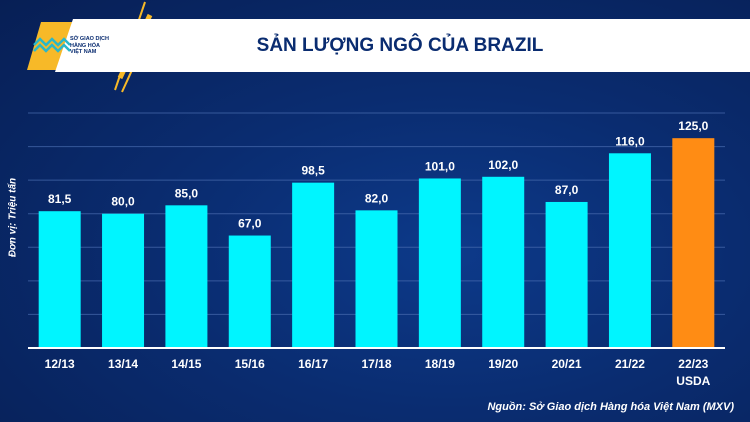 This screenshot has height=422, width=750. What do you see at coordinates (123, 364) in the screenshot?
I see `x-tick-label: 13/14` at bounding box center [123, 364].